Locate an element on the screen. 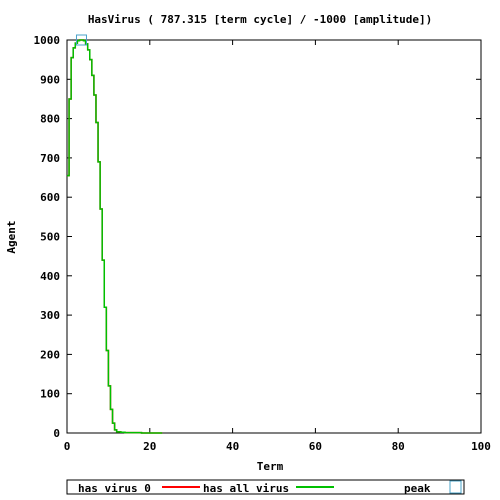 This screenshot has height=500, width=500. y-axis-label: Agent is located at coordinates (11, 236).